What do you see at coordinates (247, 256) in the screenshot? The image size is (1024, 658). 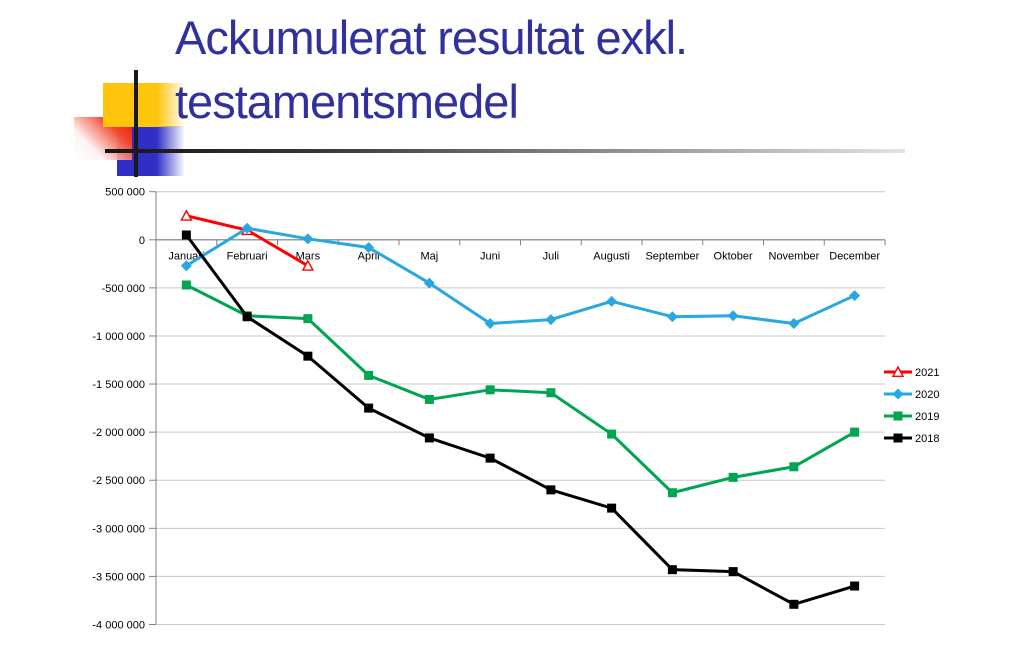 I see `x-axis-month-label: Februari` at bounding box center [247, 256].